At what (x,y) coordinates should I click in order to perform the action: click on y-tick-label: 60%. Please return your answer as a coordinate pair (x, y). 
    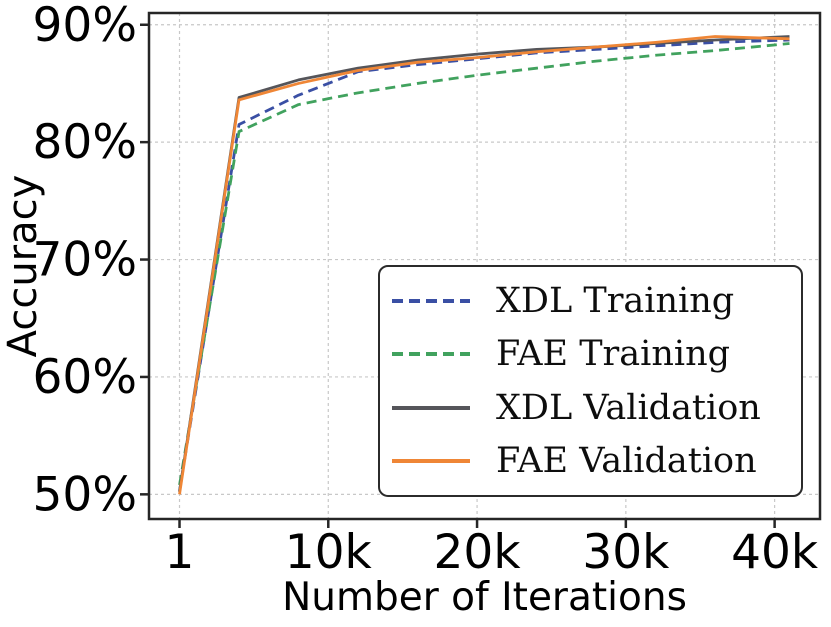
    Looking at the image, I should click on (85, 377).